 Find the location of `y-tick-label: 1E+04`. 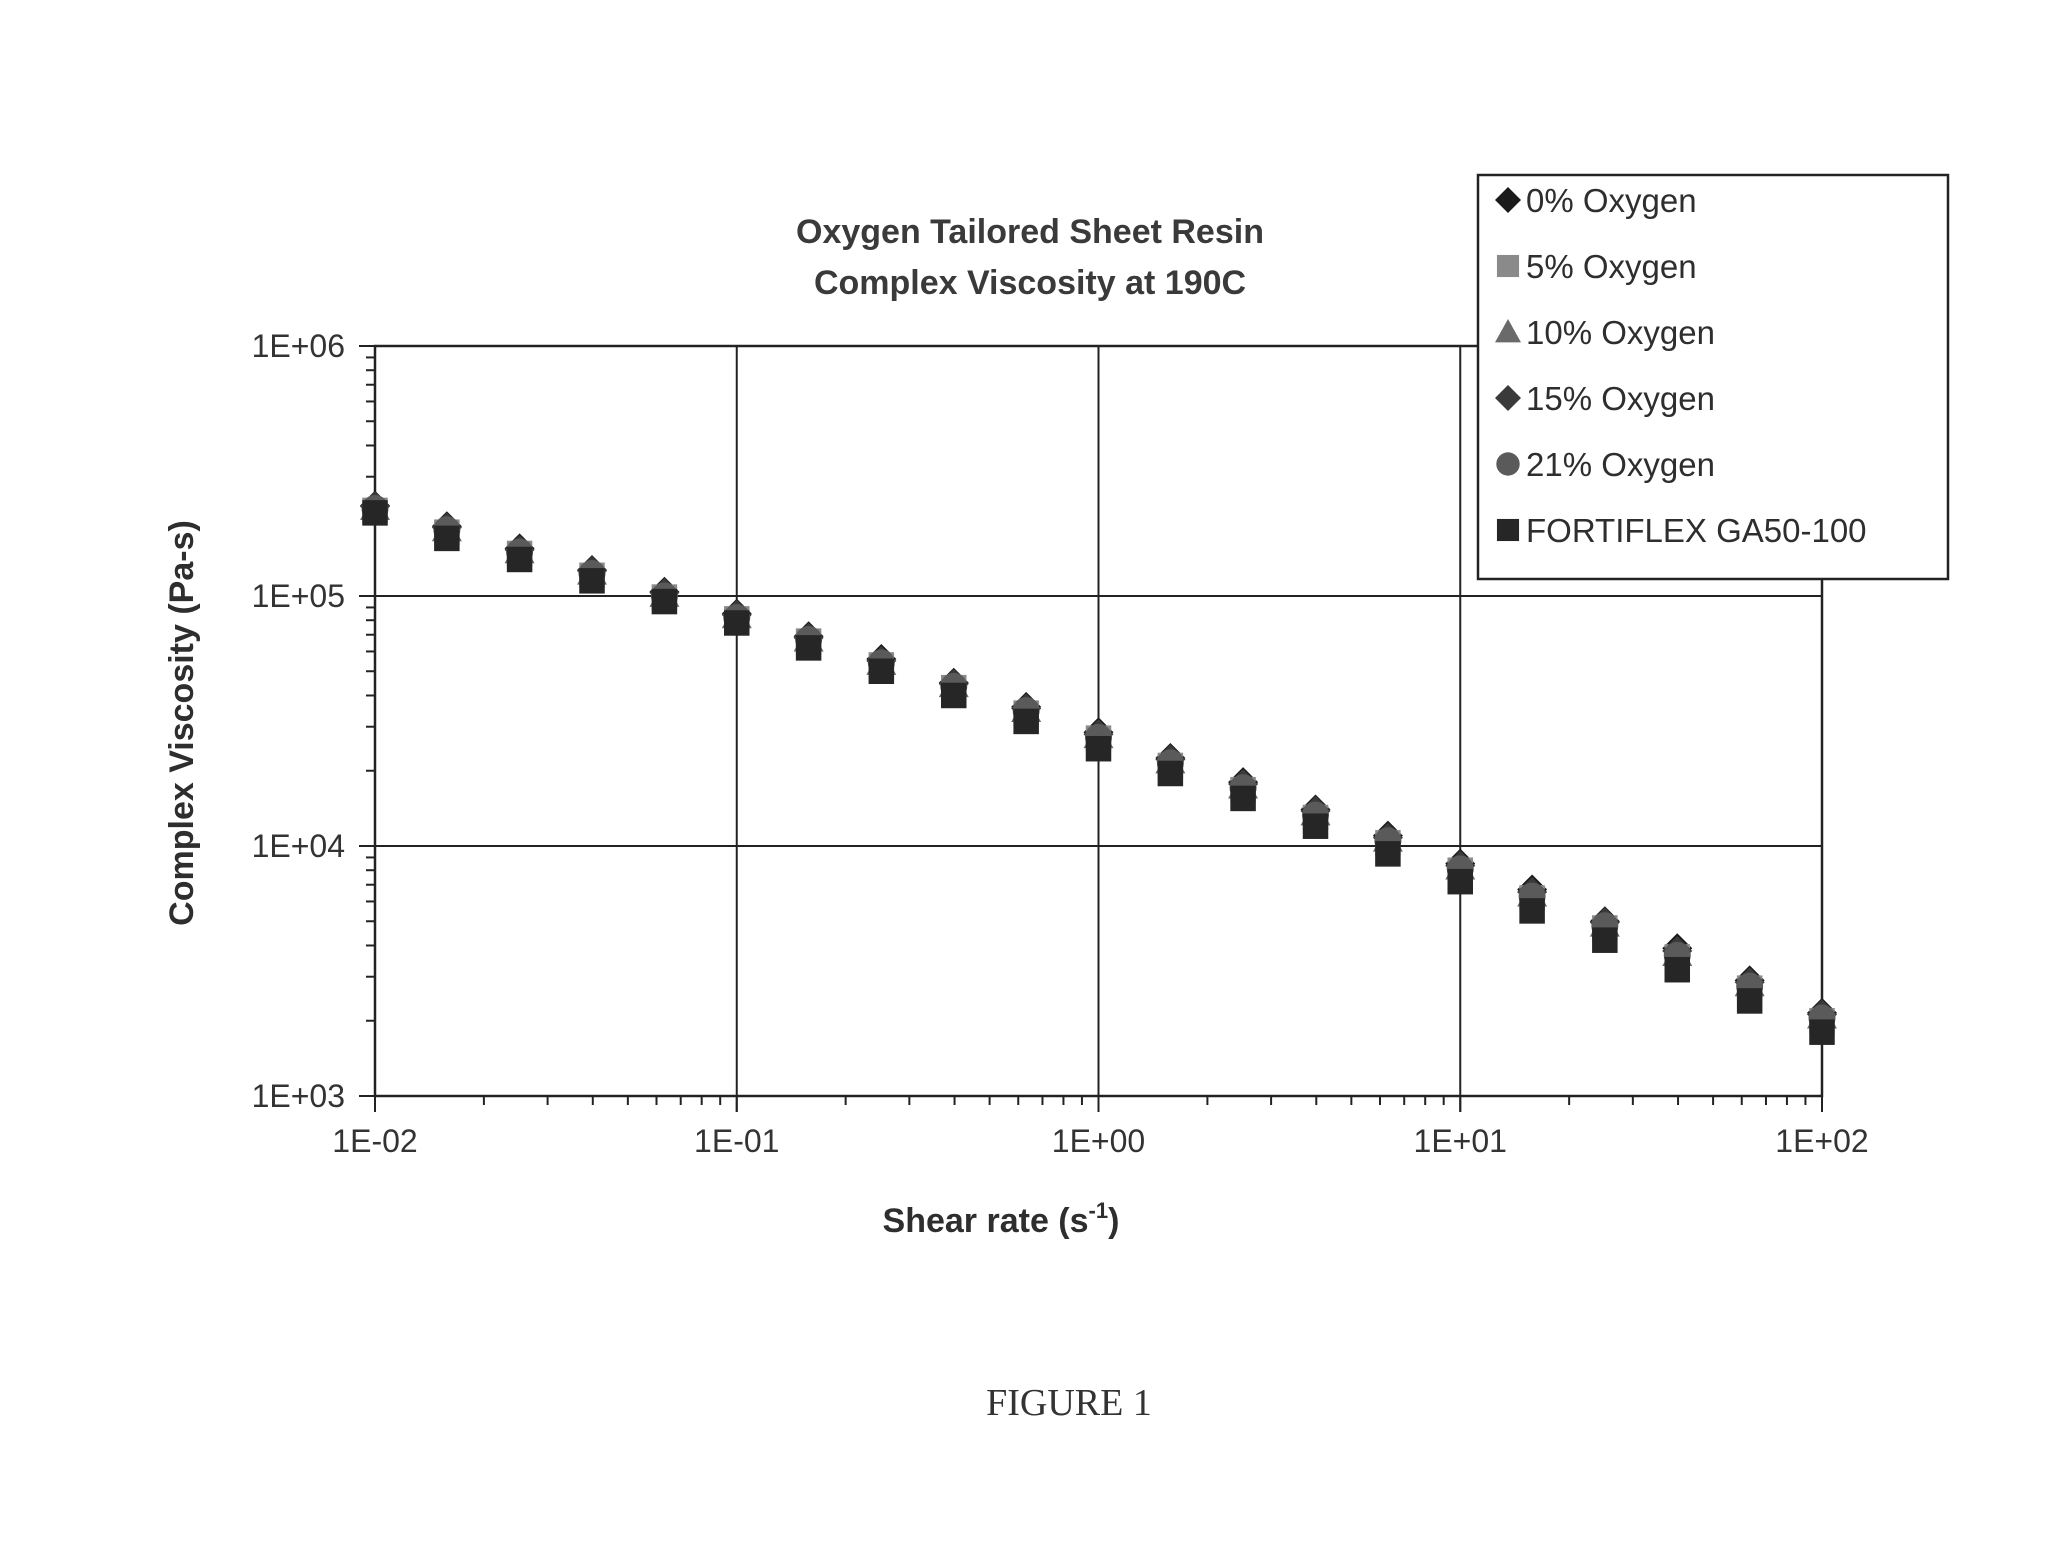

y-tick-label: 1E+04 is located at coordinates (298, 846).